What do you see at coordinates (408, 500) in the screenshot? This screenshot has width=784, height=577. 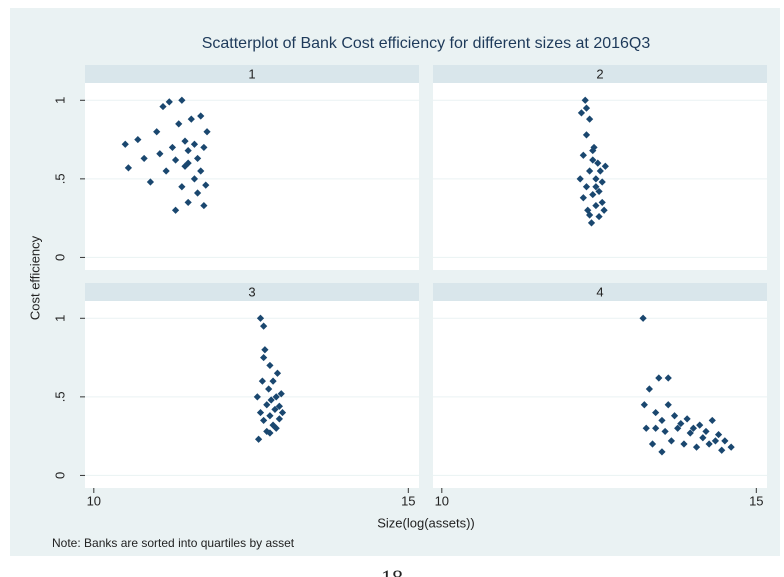 I see `x-tick-label: 15` at bounding box center [408, 500].